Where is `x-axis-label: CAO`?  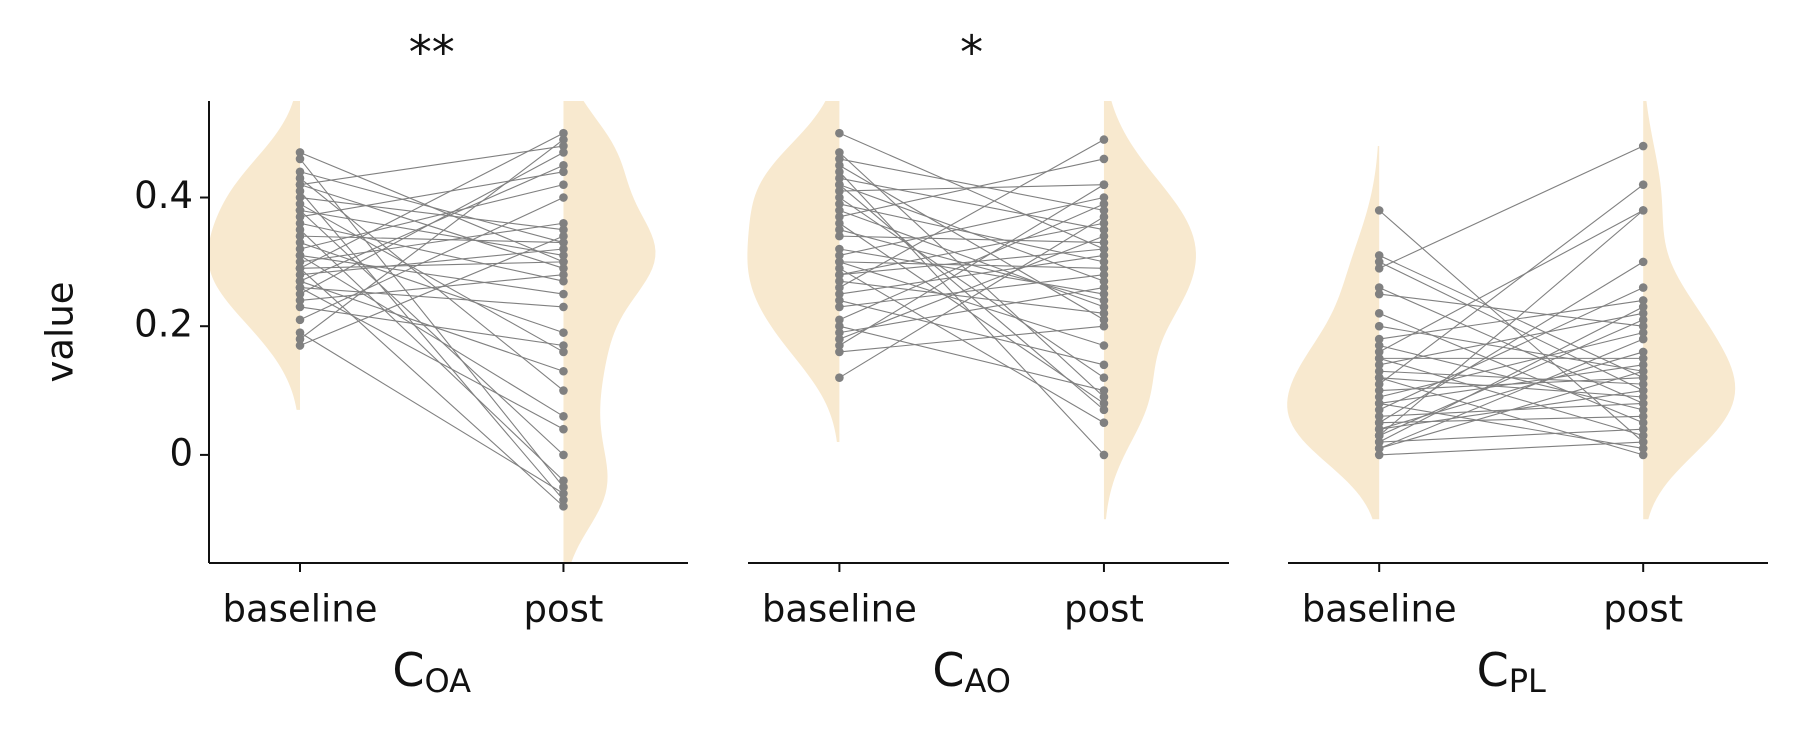
x-axis-label: CAO is located at coordinates (971, 672).